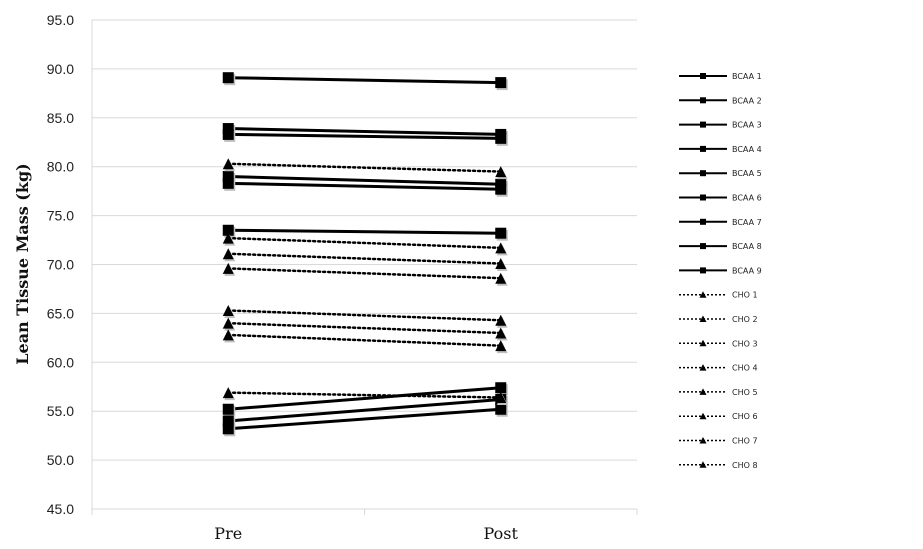 Image resolution: width=923 pixels, height=549 pixels. Describe the element at coordinates (718, 295) in the screenshot. I see `legend-item: CHO 1` at that location.